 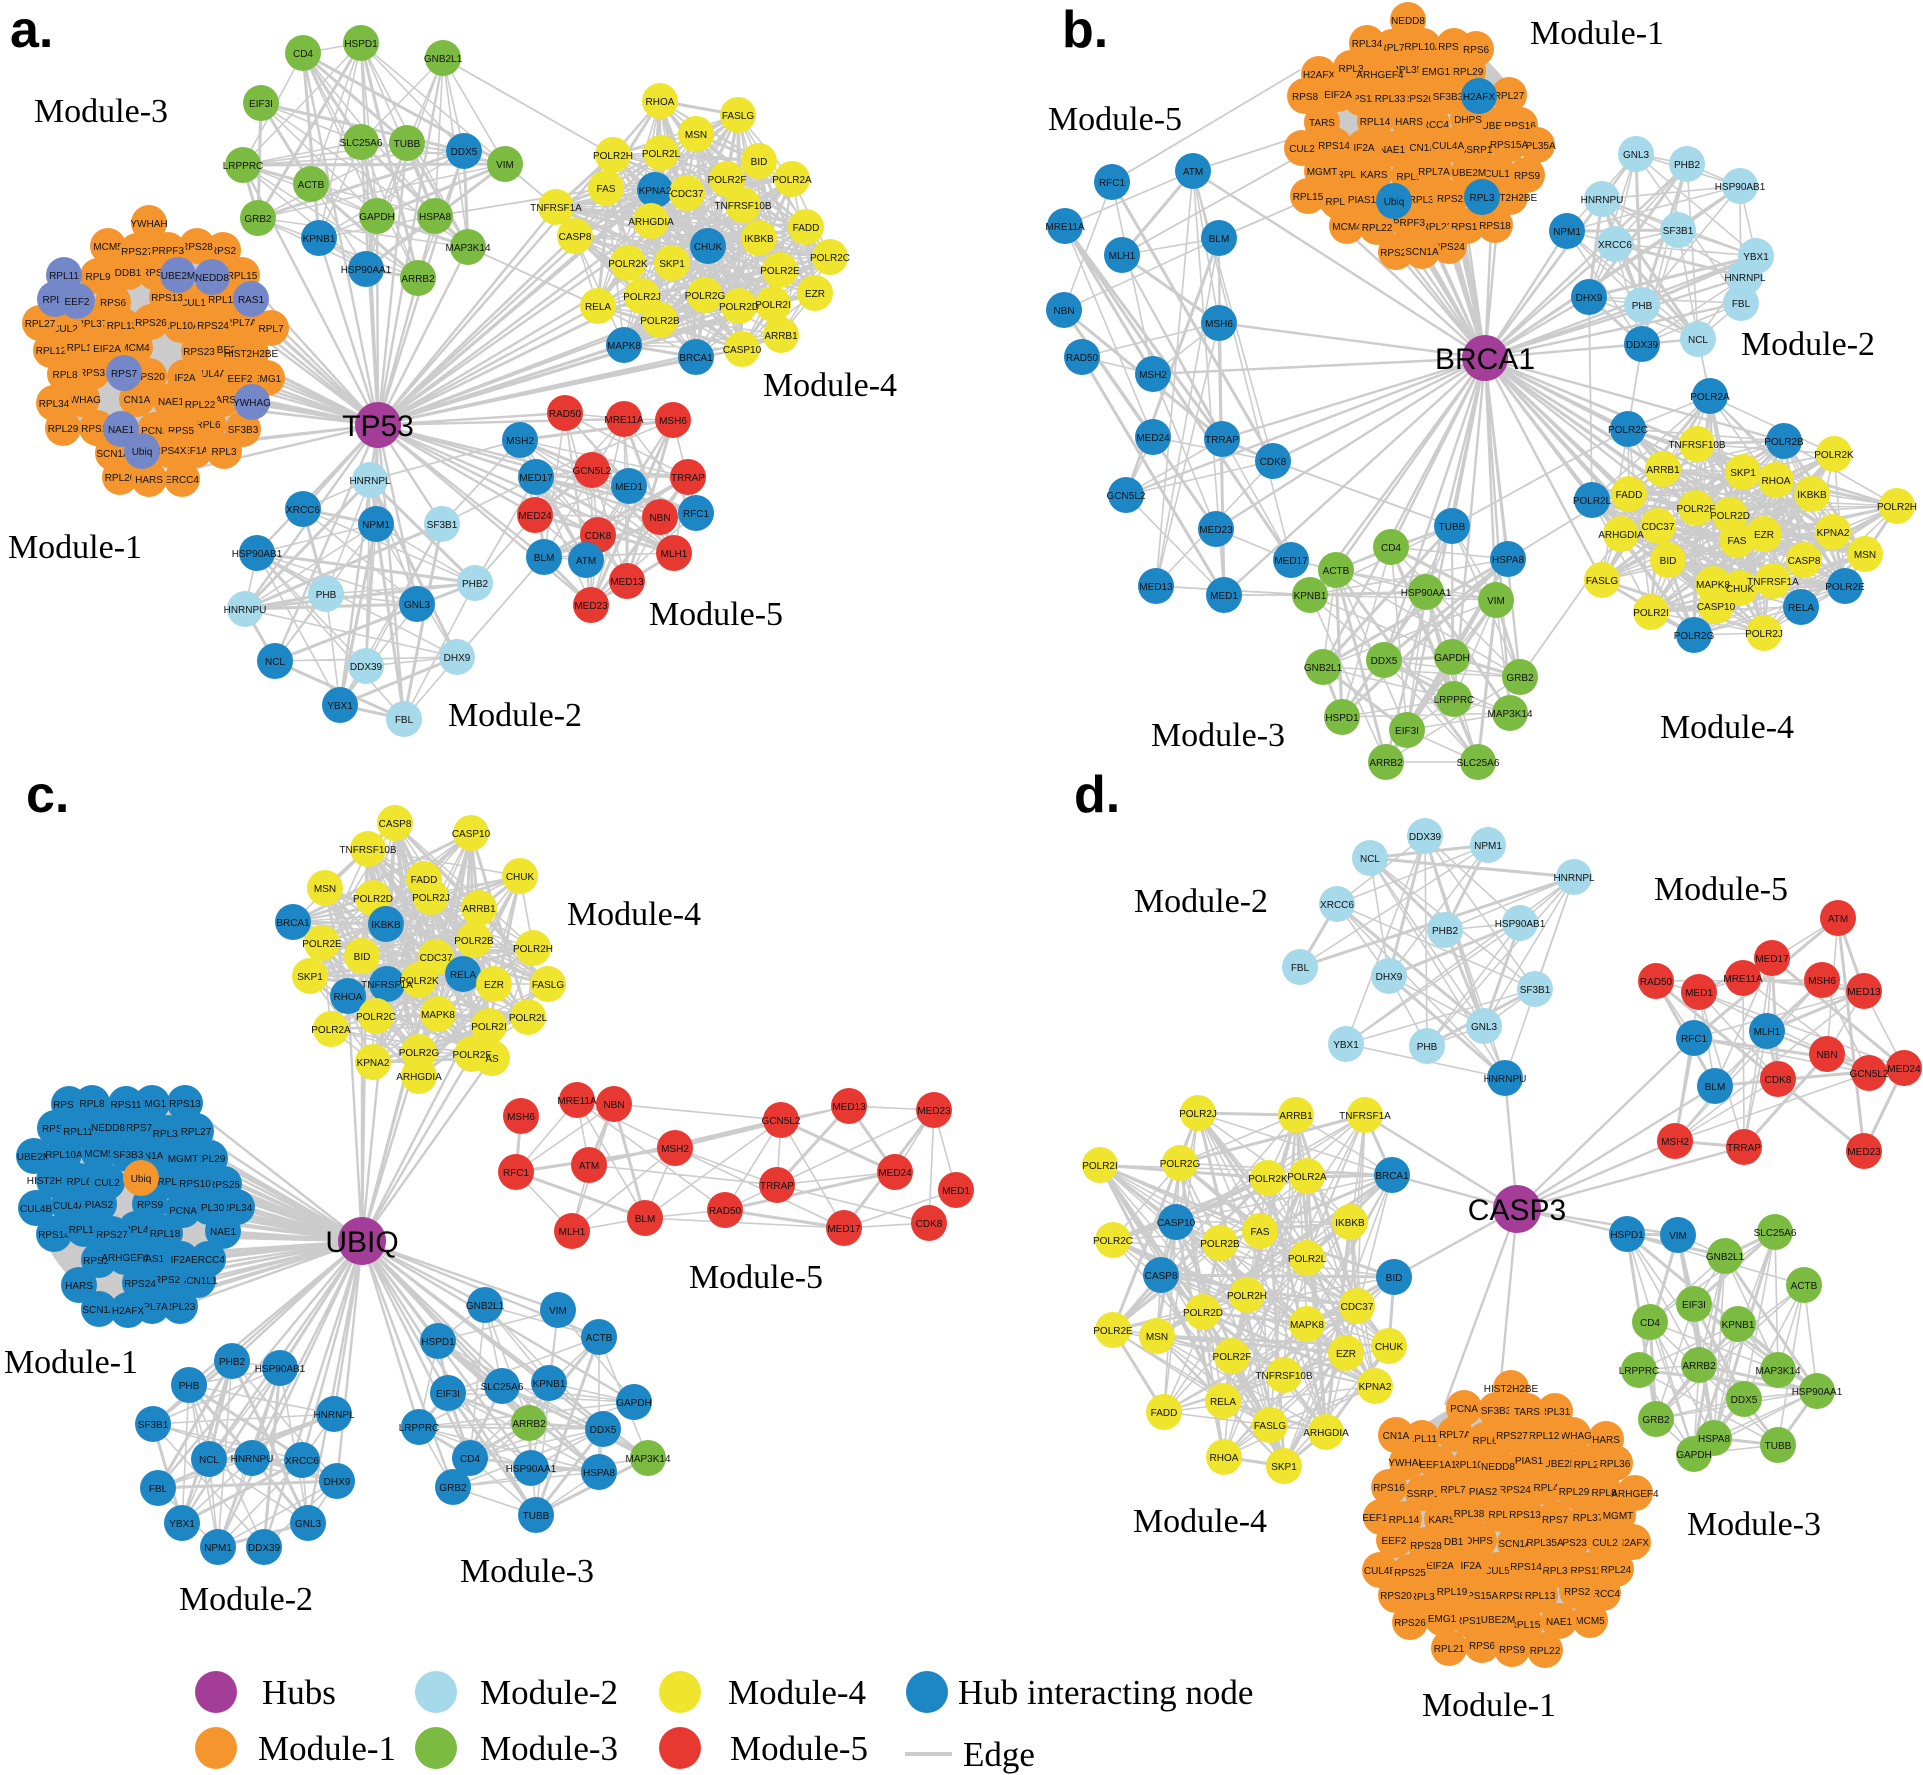 I want to click on svg-text: SSRP1, so click(x=1476, y=150).